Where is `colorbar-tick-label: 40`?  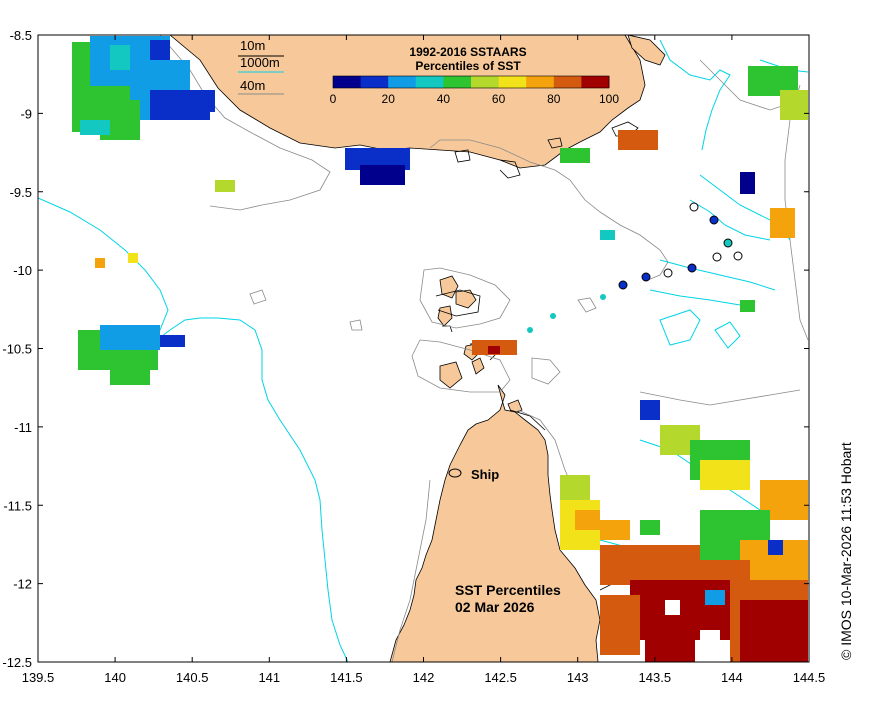
colorbar-tick-label: 40 is located at coordinates (444, 99).